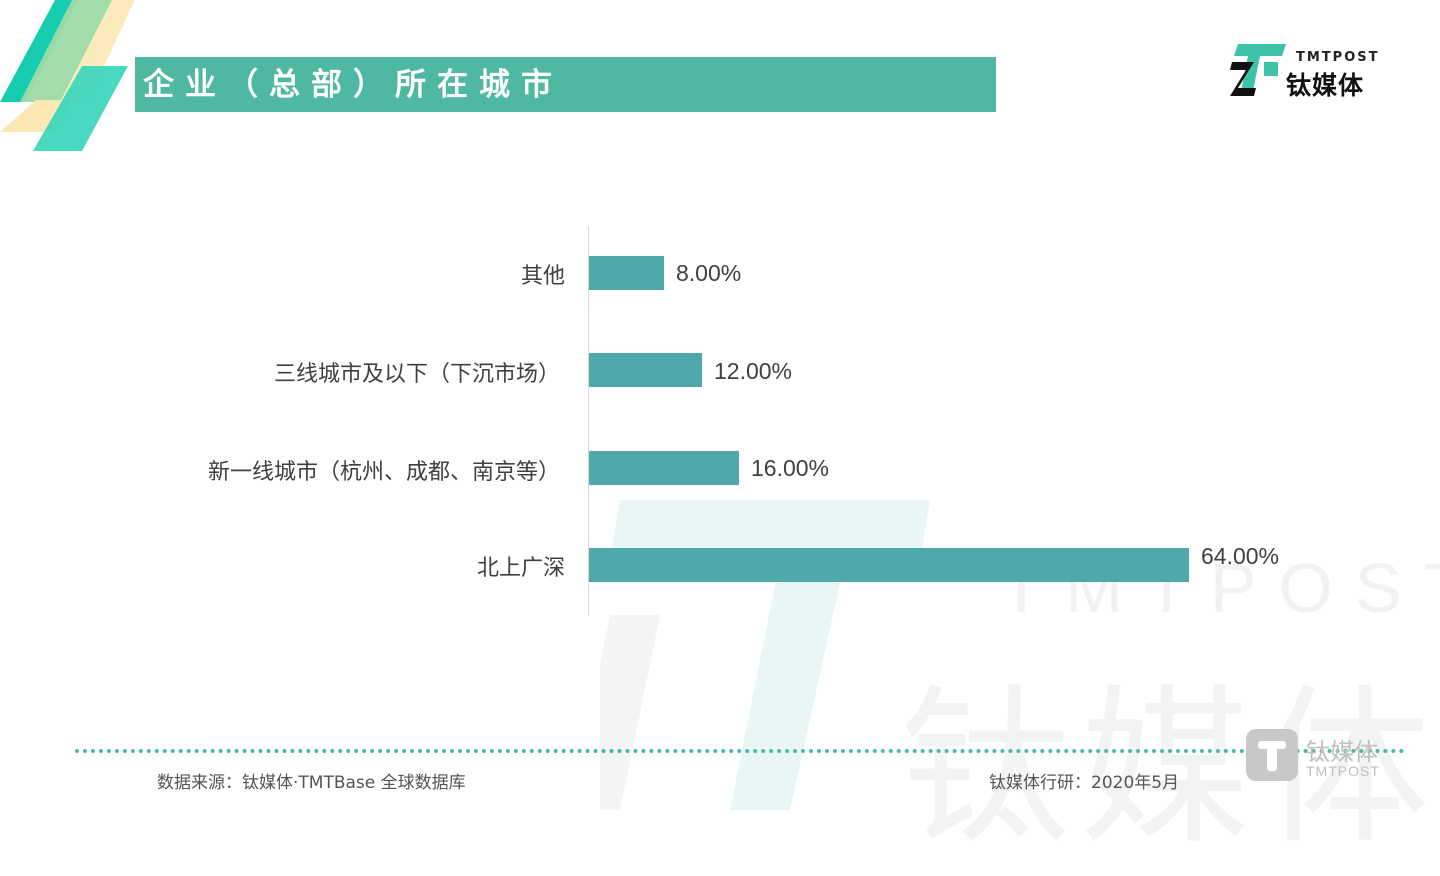 Image resolution: width=1440 pixels, height=876 pixels. Describe the element at coordinates (790, 468) in the screenshot. I see `value-label: 16.00%` at that location.